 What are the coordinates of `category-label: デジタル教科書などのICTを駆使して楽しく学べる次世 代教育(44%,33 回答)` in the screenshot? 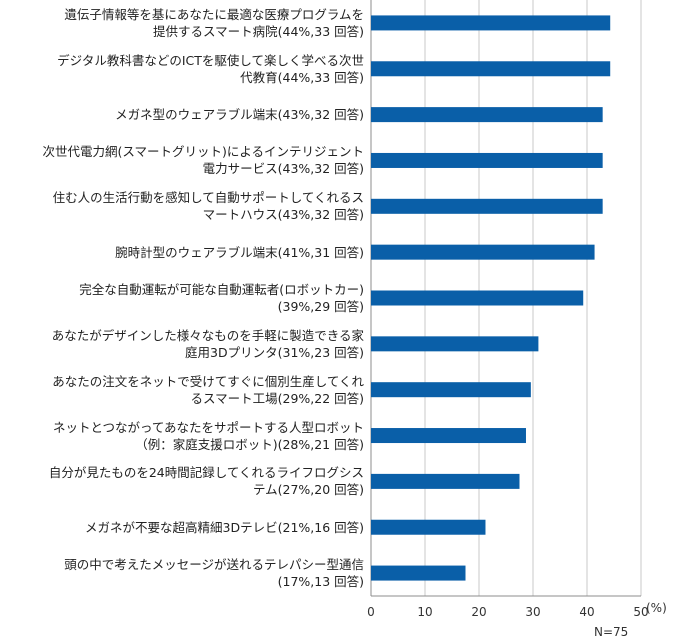 It's located at (184, 69).